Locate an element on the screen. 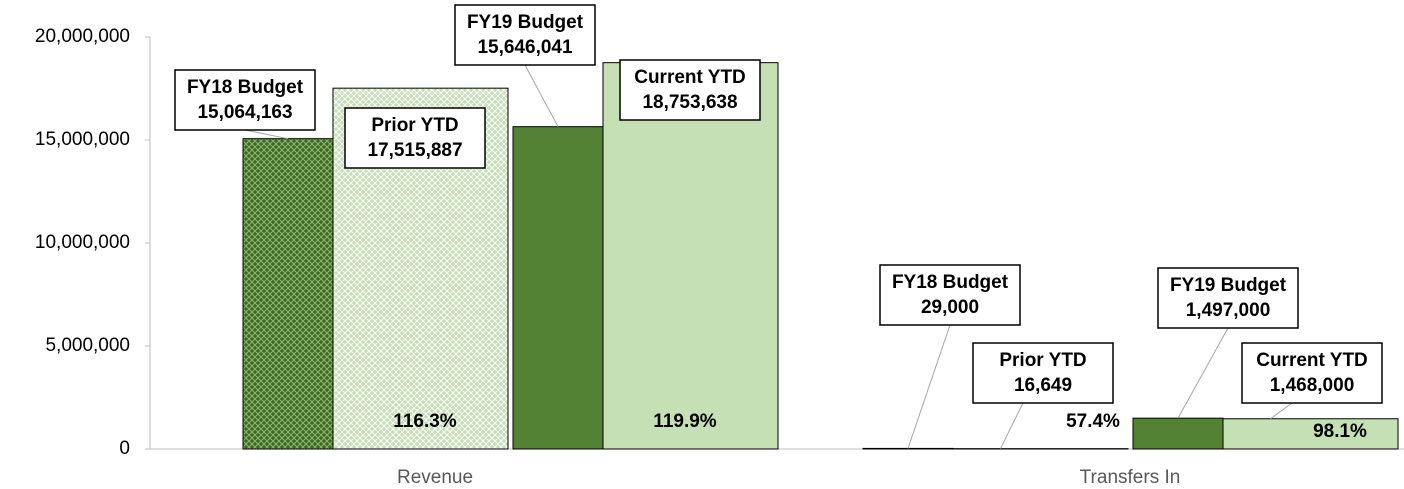  x-tick-label: Transfers In is located at coordinates (1130, 477).